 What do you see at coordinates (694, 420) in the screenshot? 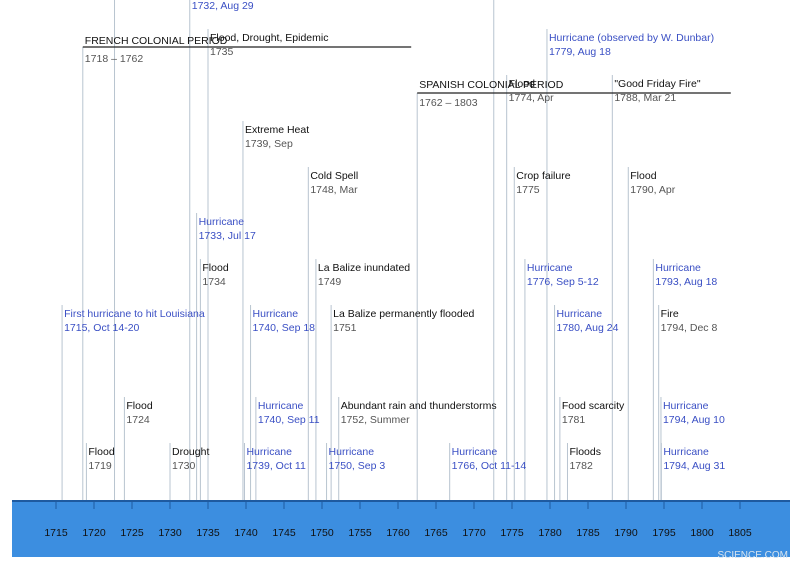
I see `event-date: 1794, Aug 10` at bounding box center [694, 420].